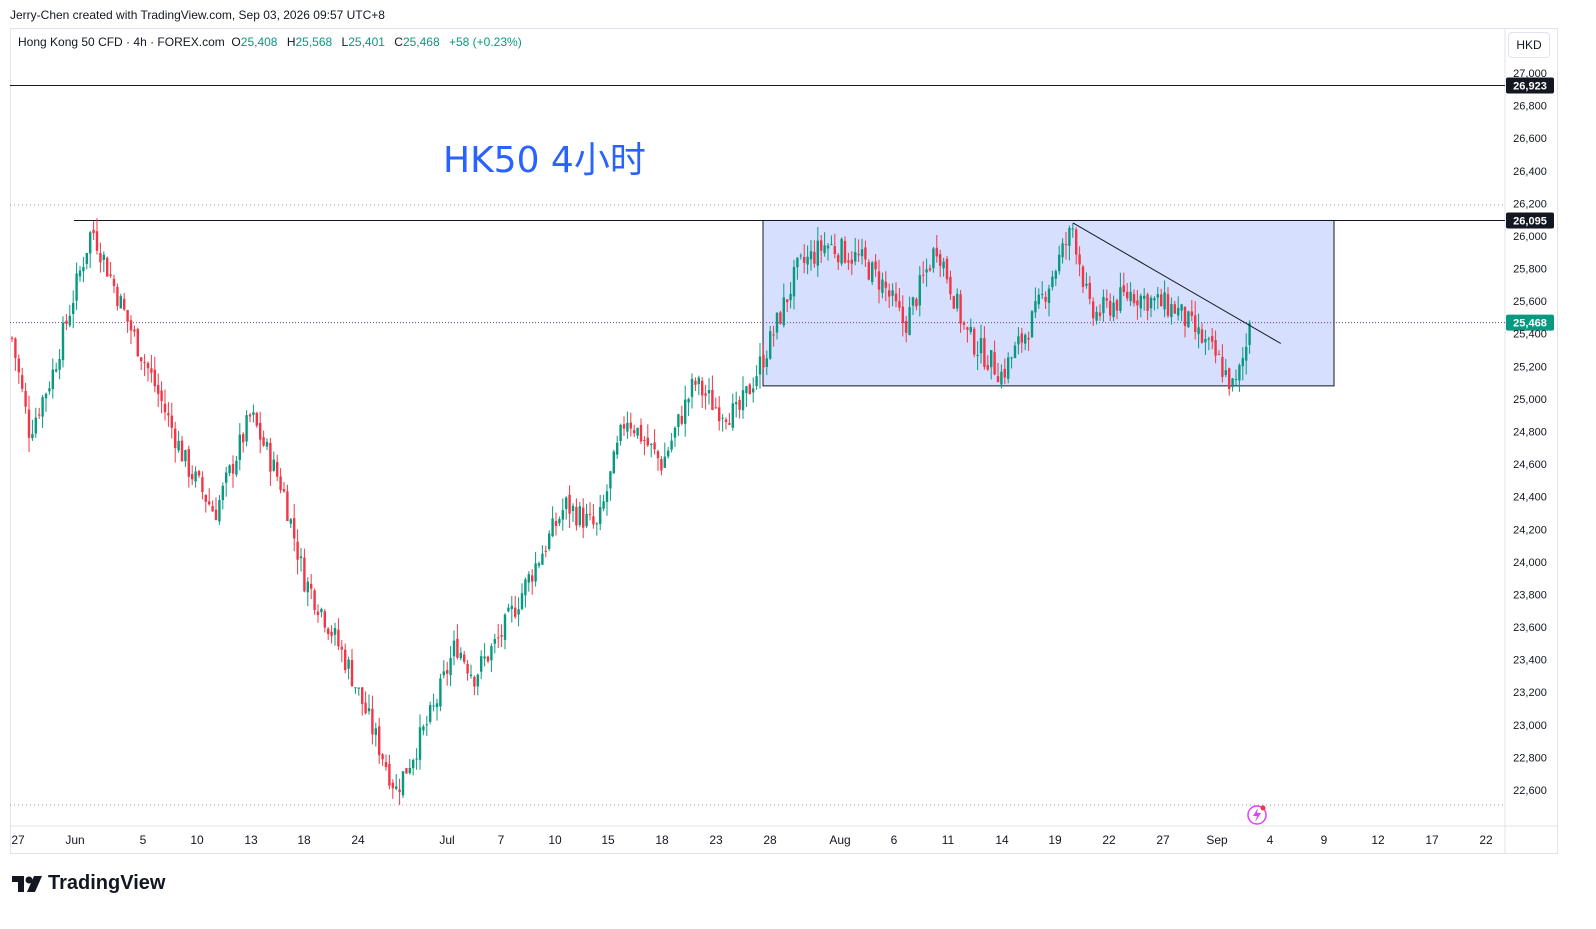  Describe the element at coordinates (121, 42) in the screenshot. I see `symbol-name: Hong Kong 50 CFD · 4h · FOREX.com` at that location.